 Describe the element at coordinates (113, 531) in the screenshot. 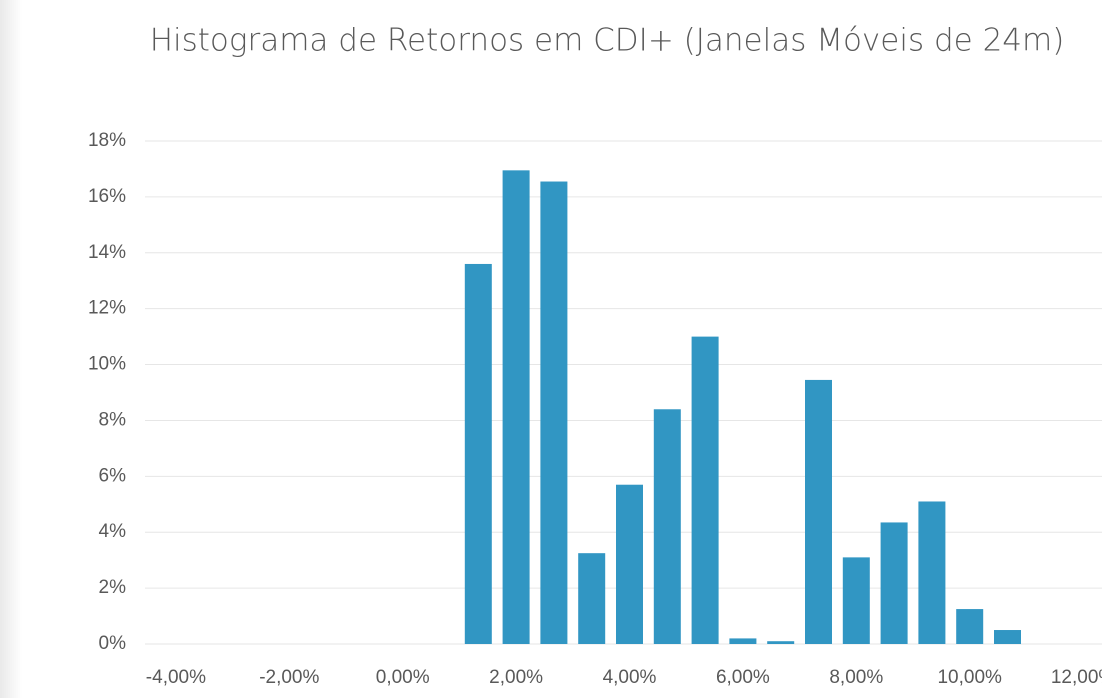

I see `y-tick-label: 4%` at that location.